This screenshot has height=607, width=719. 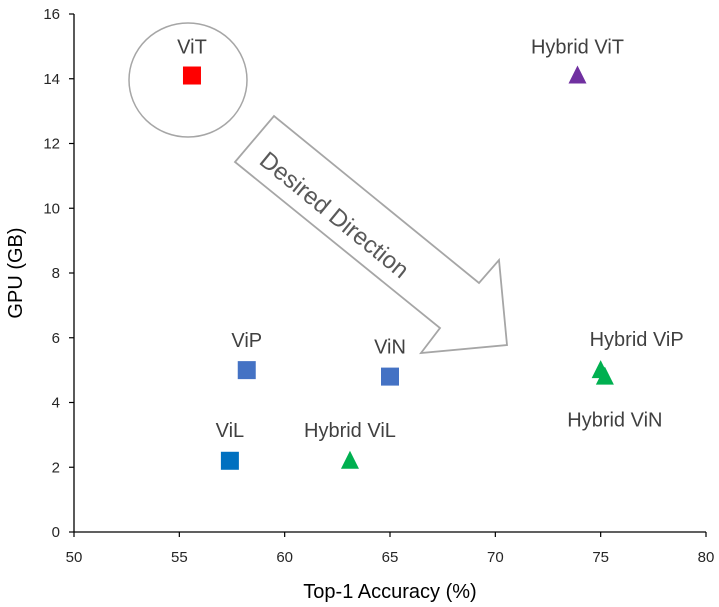 I want to click on x-tick-label: 50, so click(x=74, y=557).